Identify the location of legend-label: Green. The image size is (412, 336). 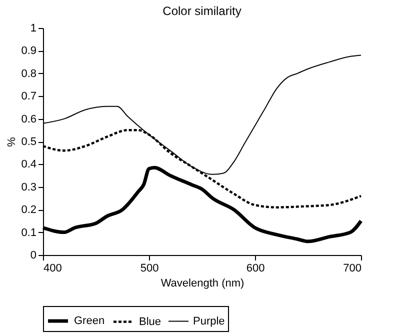
(89, 321).